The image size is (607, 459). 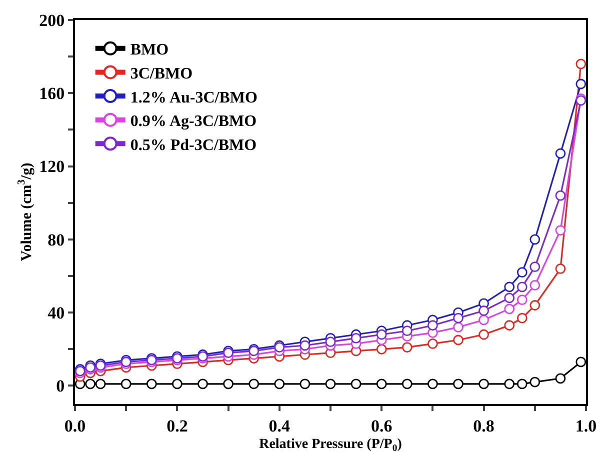 I want to click on x-tick-label: 0.4, so click(x=279, y=426).